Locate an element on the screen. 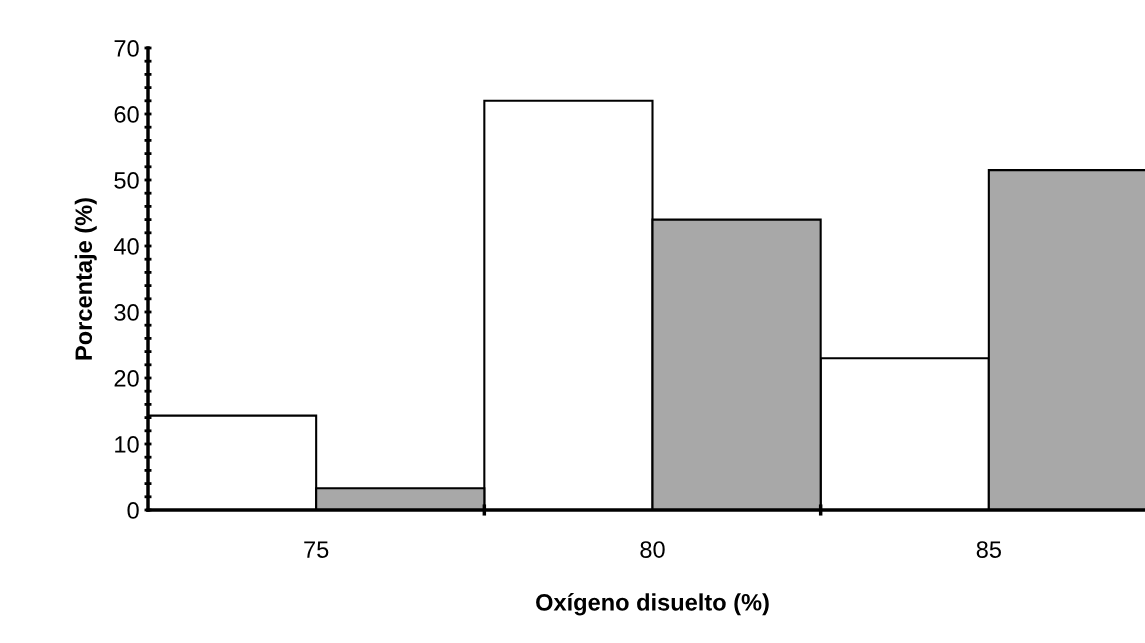 This screenshot has width=1145, height=643. y-tick-label: 60 is located at coordinates (126, 114).